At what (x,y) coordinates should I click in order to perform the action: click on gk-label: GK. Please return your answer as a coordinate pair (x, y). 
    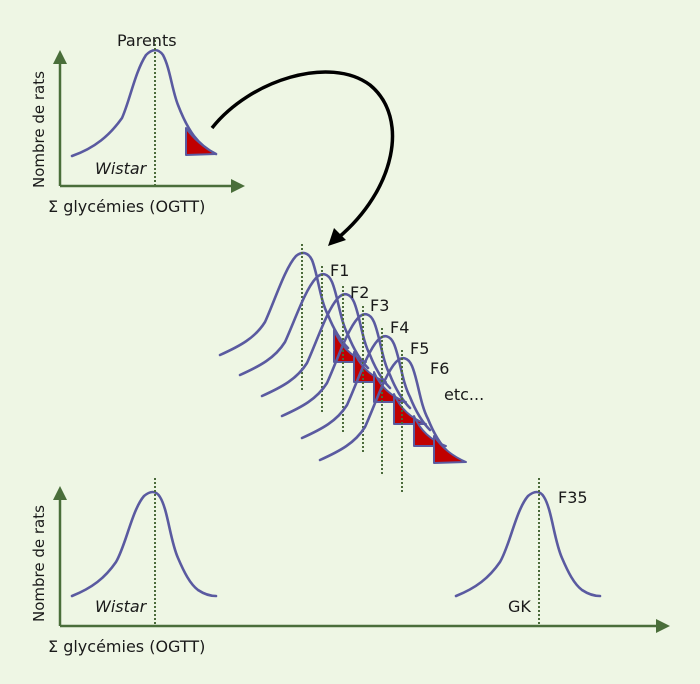
    Looking at the image, I should click on (519, 606).